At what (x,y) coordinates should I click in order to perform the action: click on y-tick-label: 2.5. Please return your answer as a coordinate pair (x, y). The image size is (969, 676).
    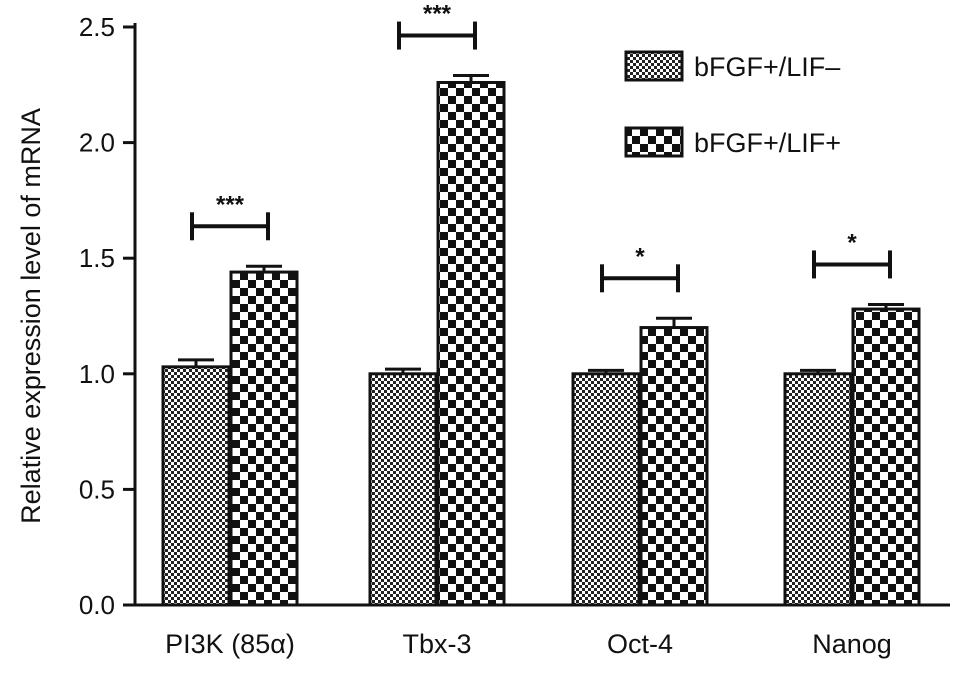
    Looking at the image, I should click on (97, 27).